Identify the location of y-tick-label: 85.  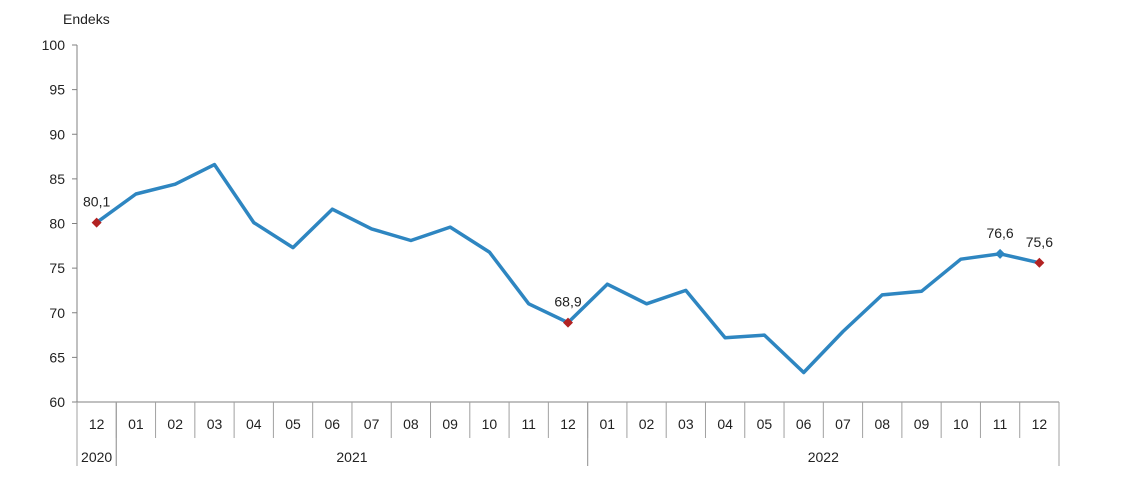
(57, 179).